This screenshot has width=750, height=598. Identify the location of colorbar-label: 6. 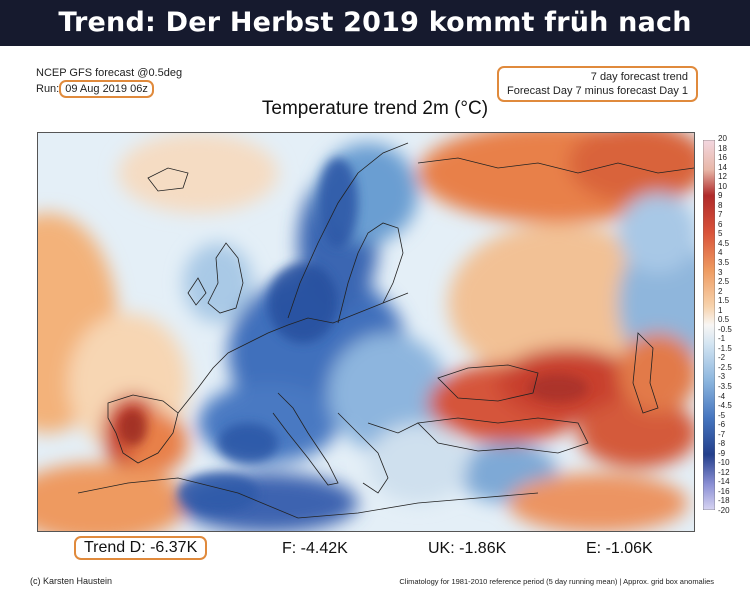
(720, 224).